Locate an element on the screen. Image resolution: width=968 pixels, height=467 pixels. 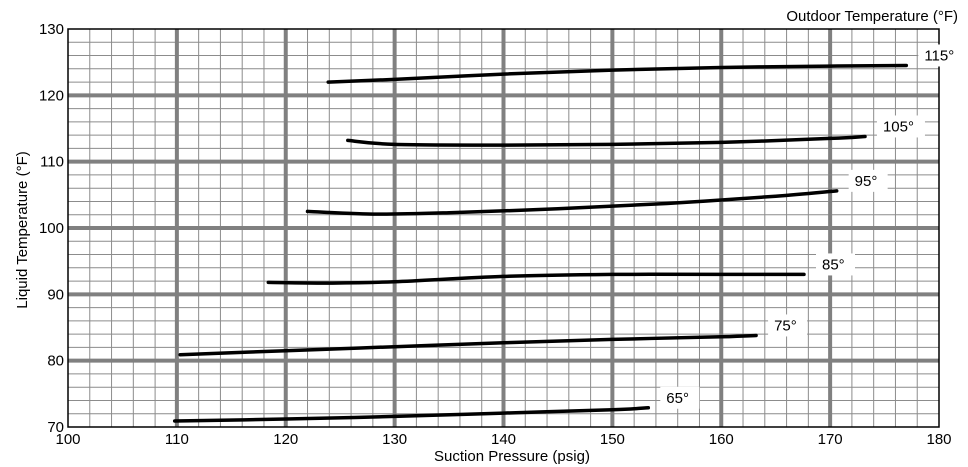
series-end-label: 85° is located at coordinates (833, 264).